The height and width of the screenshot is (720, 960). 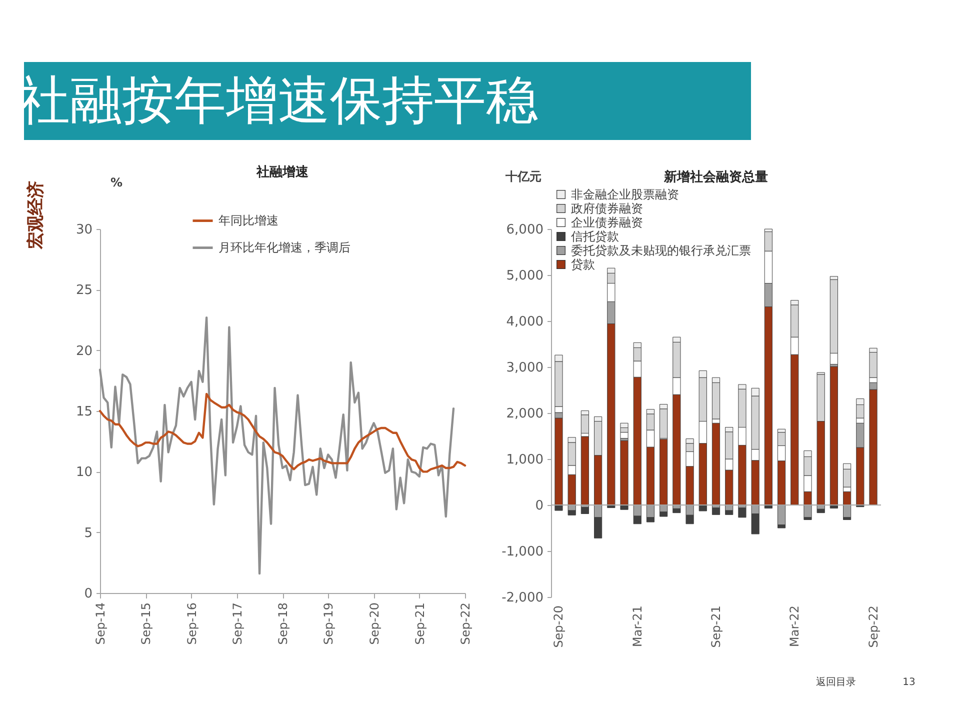 What do you see at coordinates (36, 215) in the screenshot?
I see `text: 宏观经济` at bounding box center [36, 215].